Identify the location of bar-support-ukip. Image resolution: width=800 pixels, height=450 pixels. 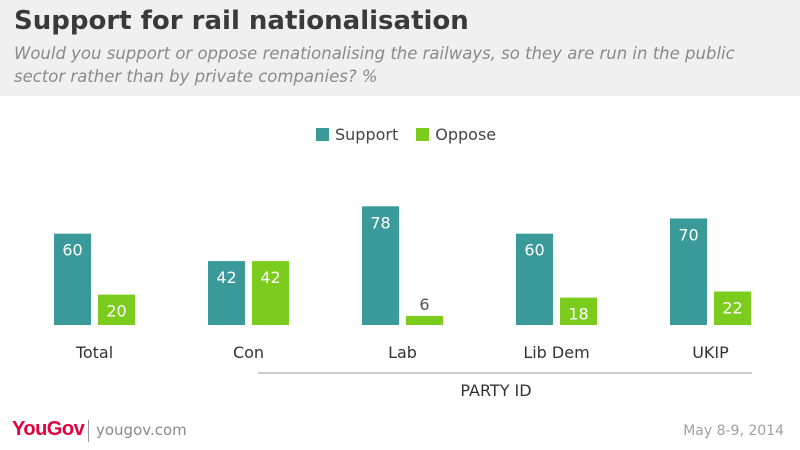
(688, 271).